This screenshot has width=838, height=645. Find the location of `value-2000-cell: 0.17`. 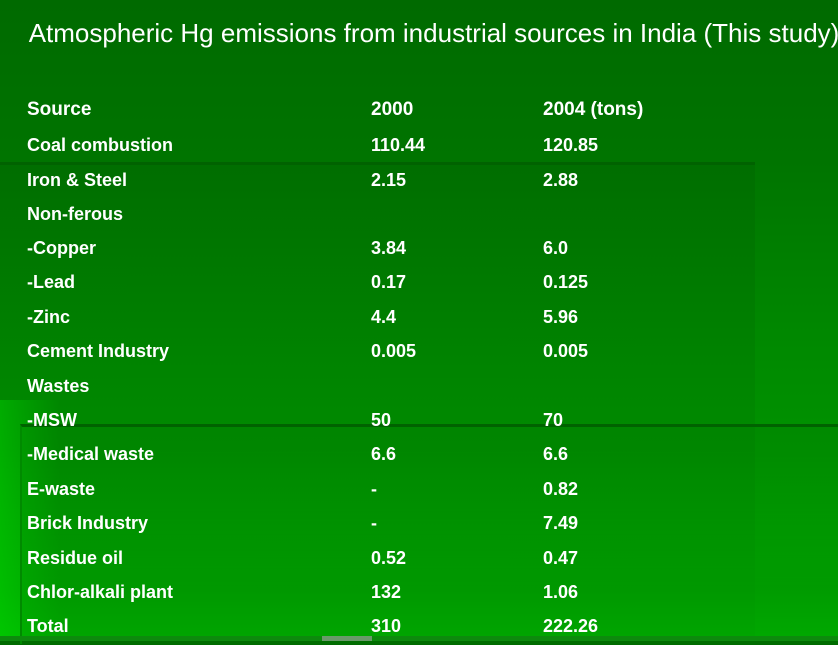

value-2000-cell: 0.17 is located at coordinates (389, 282).